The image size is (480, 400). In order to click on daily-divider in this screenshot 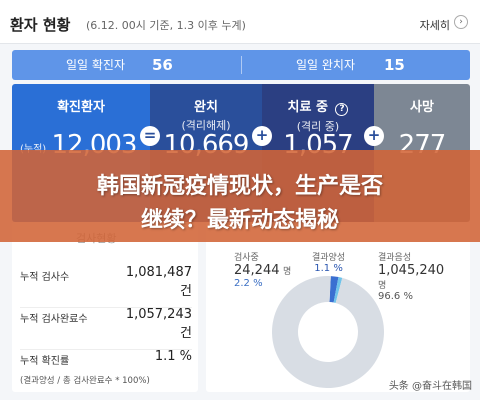, I will do `click(241, 65)`.